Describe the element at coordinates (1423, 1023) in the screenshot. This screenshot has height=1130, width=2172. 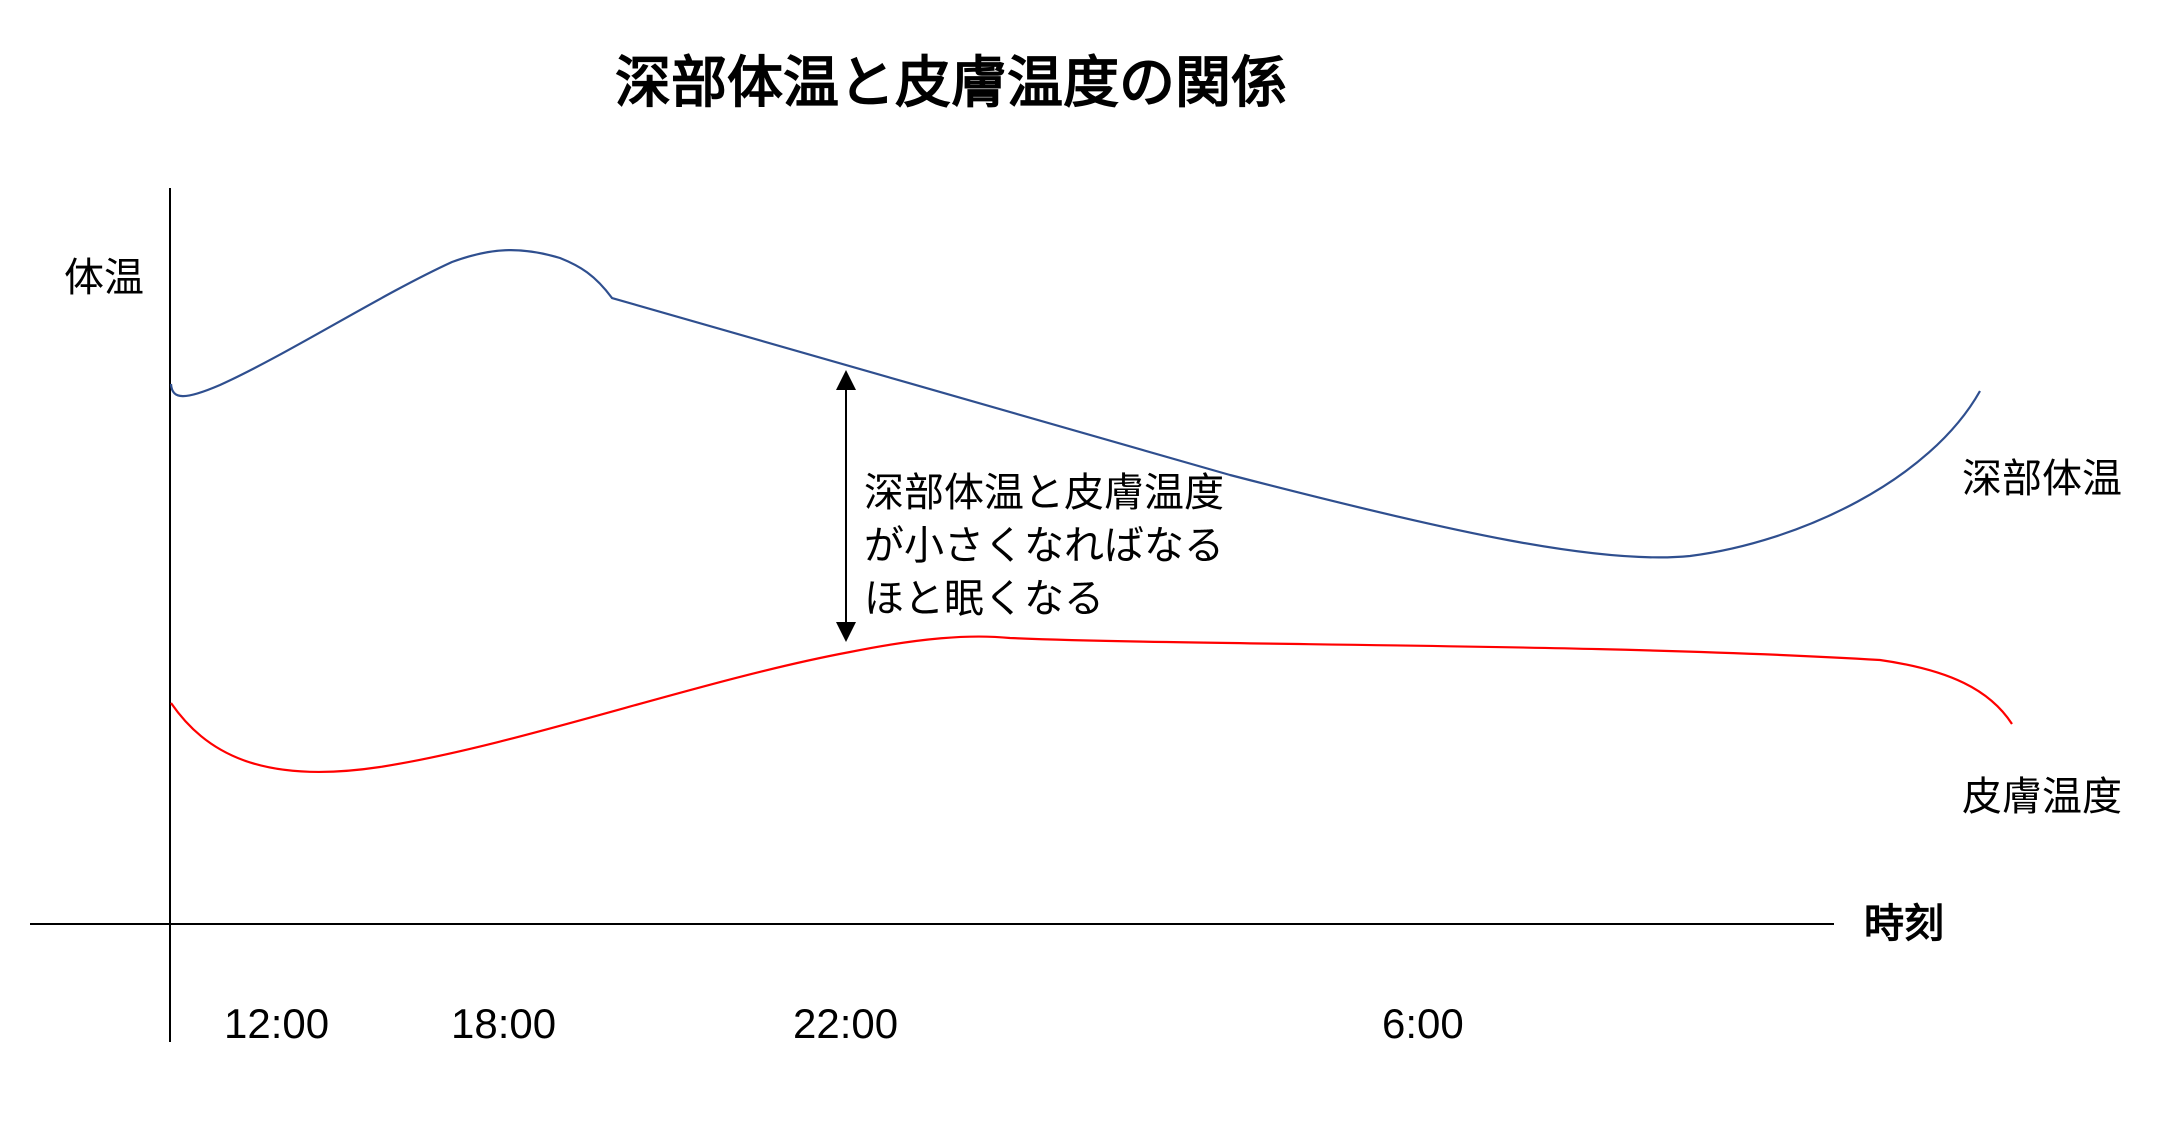
I see `x-tick-label: 6:00` at that location.